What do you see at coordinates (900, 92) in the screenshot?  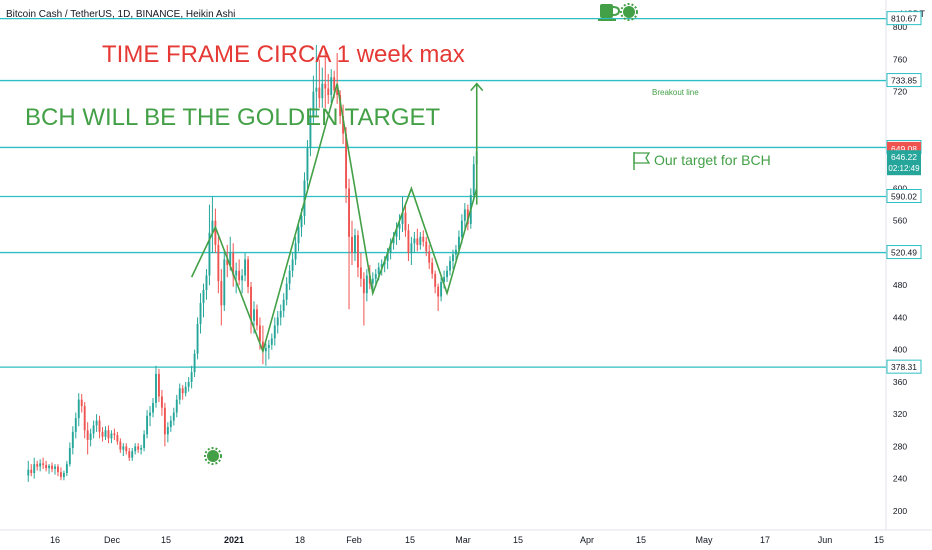 I see `y-tick-label: 720` at bounding box center [900, 92].